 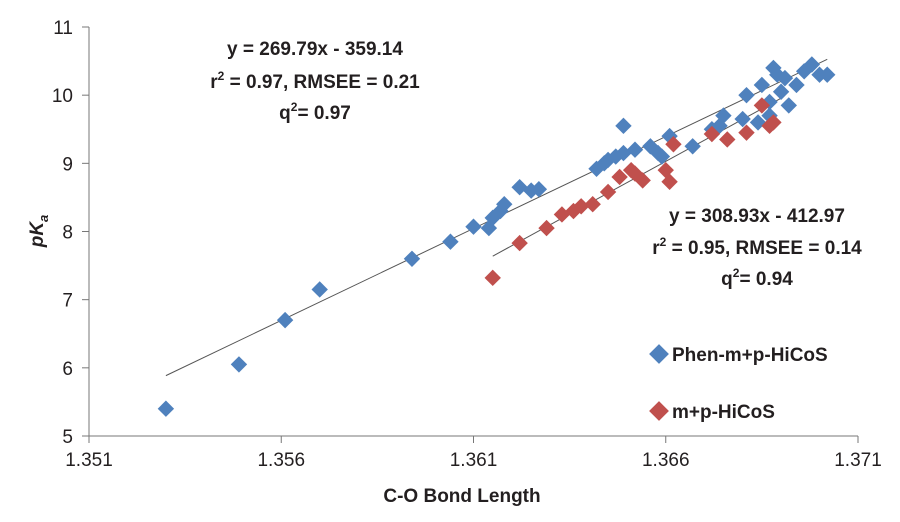 I want to click on y-axis-title: pKa, so click(x=39, y=232).